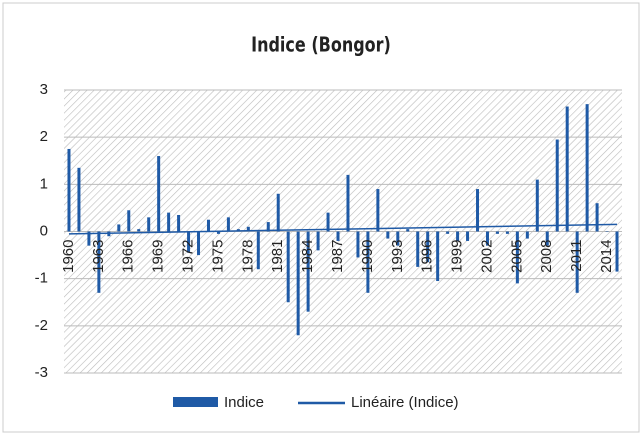 The height and width of the screenshot is (441, 643). I want to click on x-tick-label: 1978, so click(247, 256).